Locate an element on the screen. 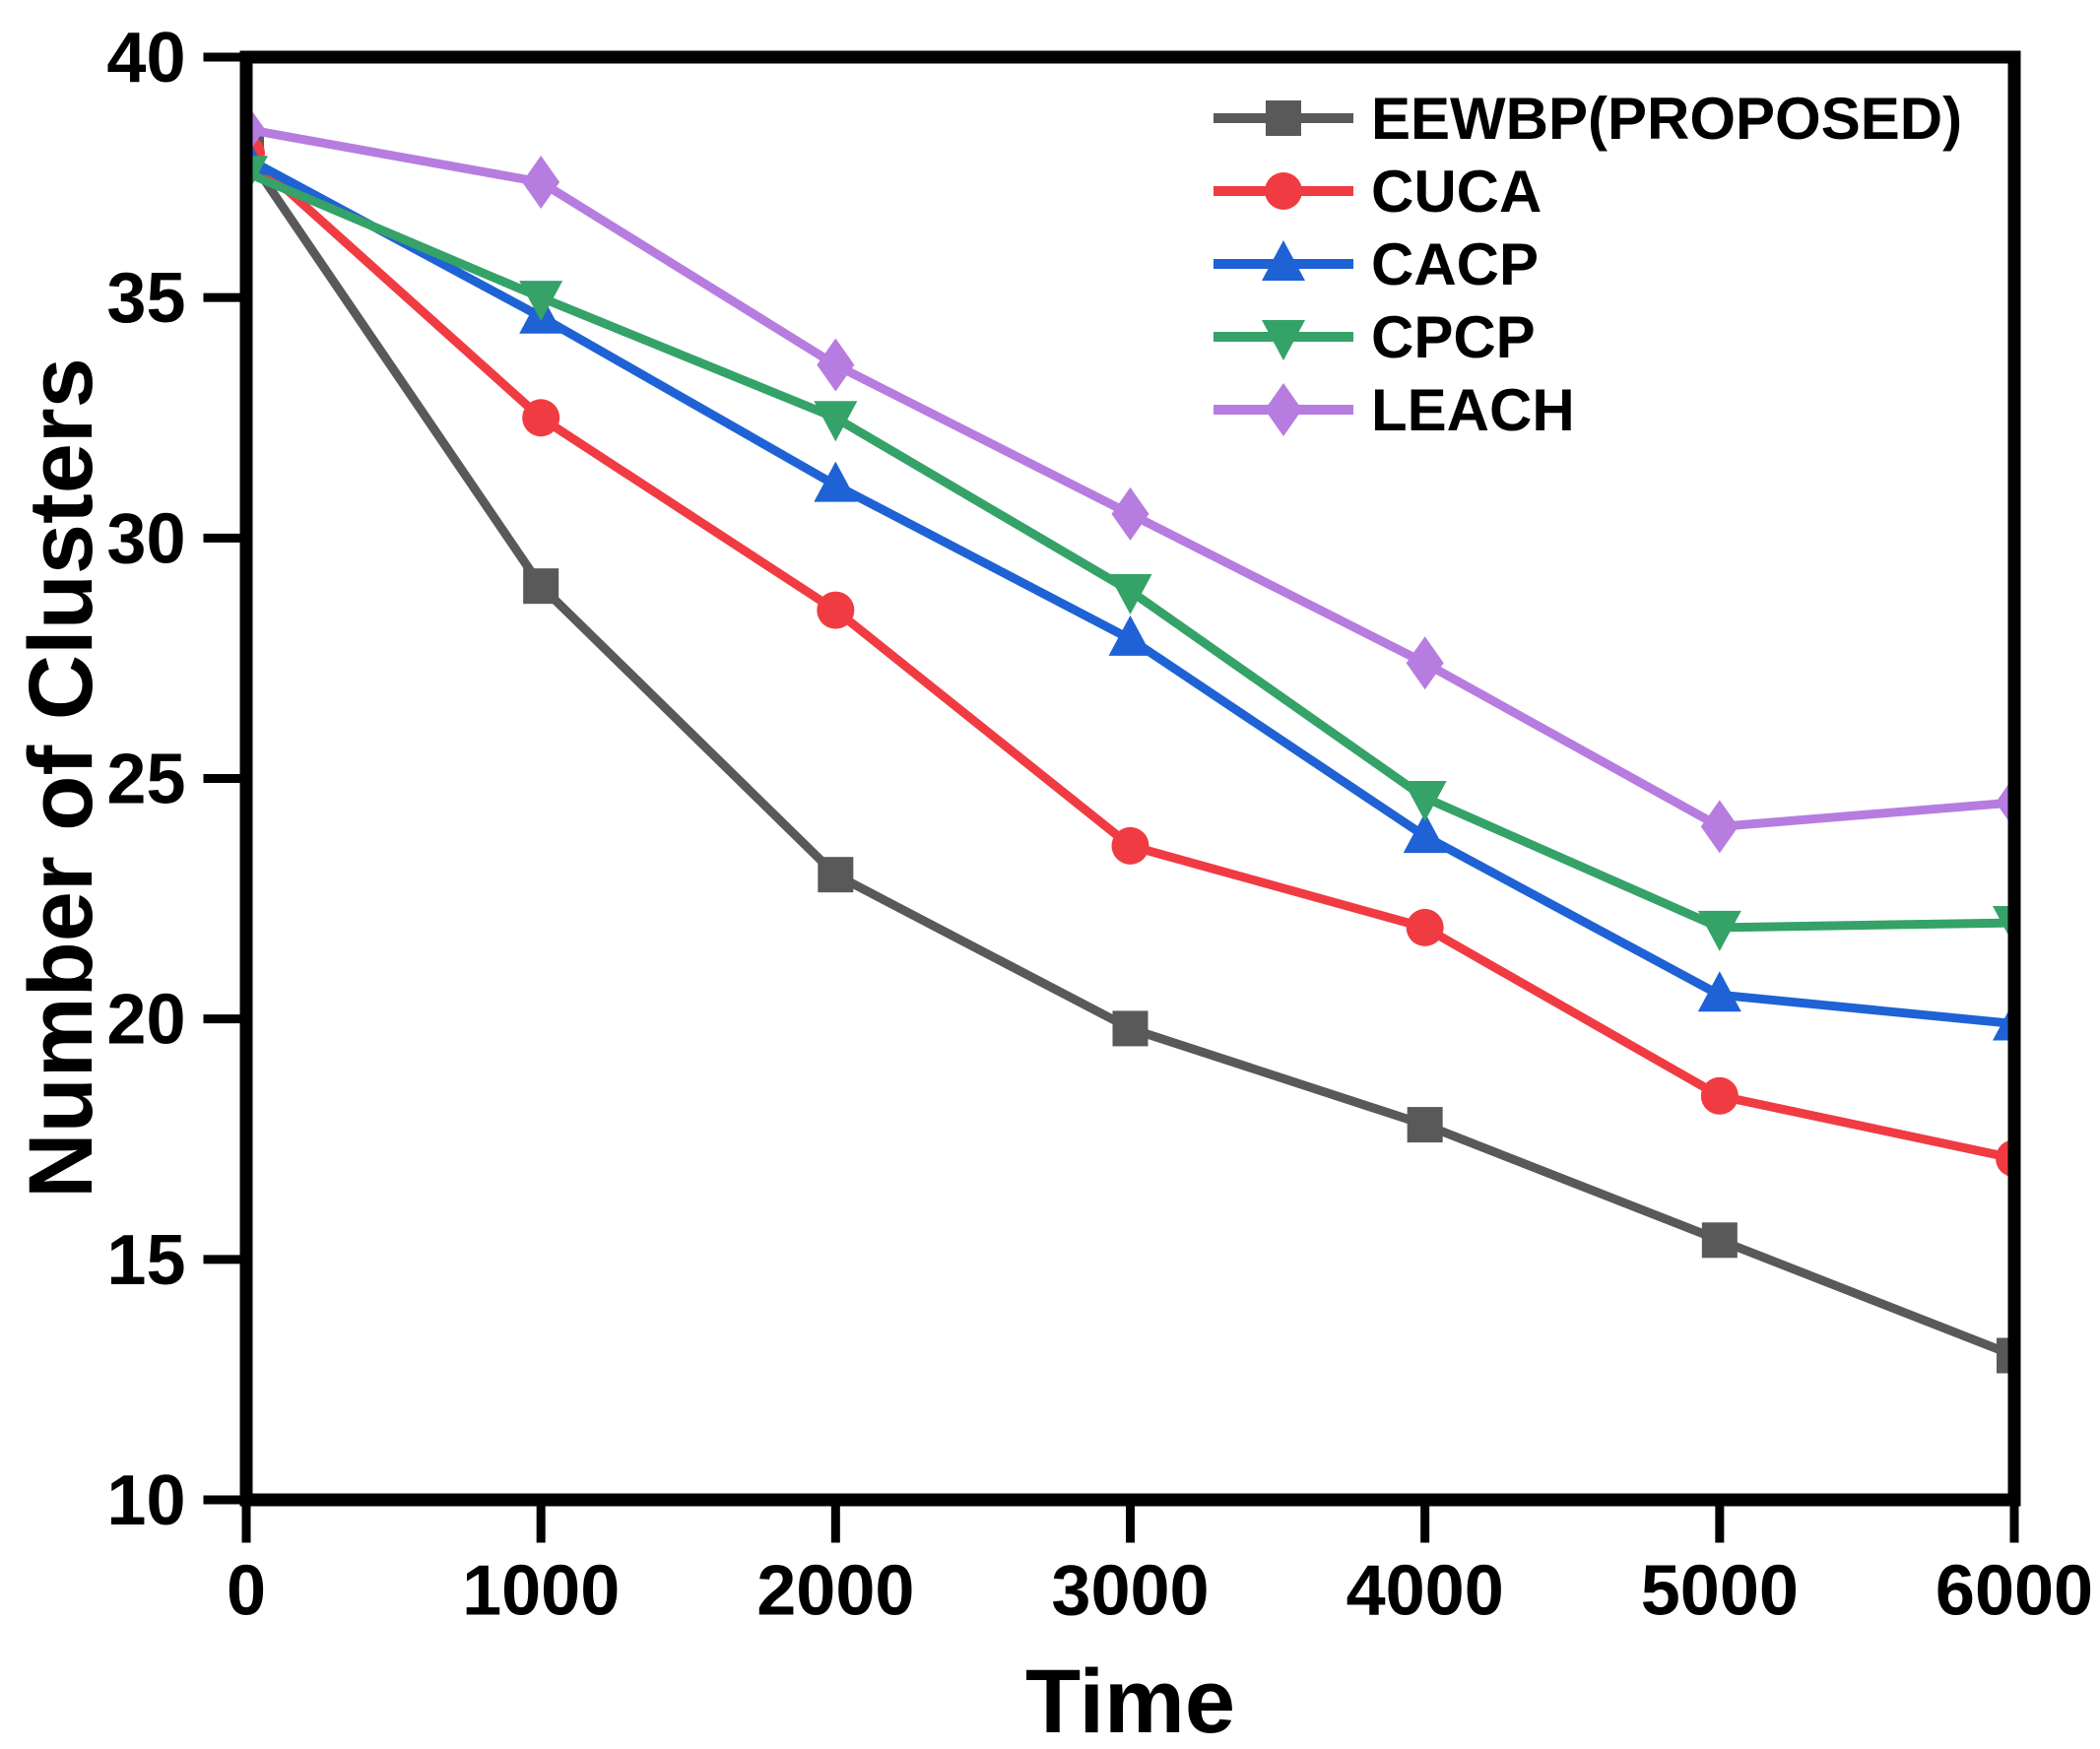 The image size is (2100, 1749). legend-label: CPCP is located at coordinates (1454, 337).